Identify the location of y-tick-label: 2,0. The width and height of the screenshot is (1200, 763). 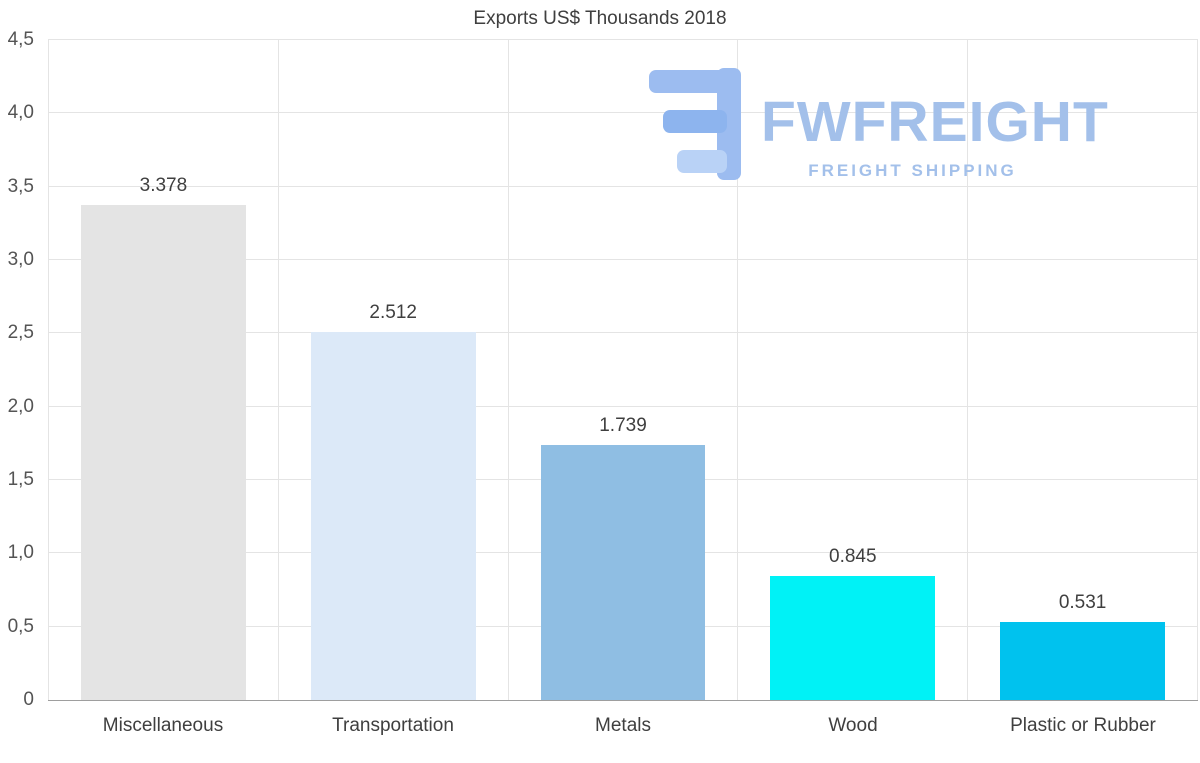
(20, 406).